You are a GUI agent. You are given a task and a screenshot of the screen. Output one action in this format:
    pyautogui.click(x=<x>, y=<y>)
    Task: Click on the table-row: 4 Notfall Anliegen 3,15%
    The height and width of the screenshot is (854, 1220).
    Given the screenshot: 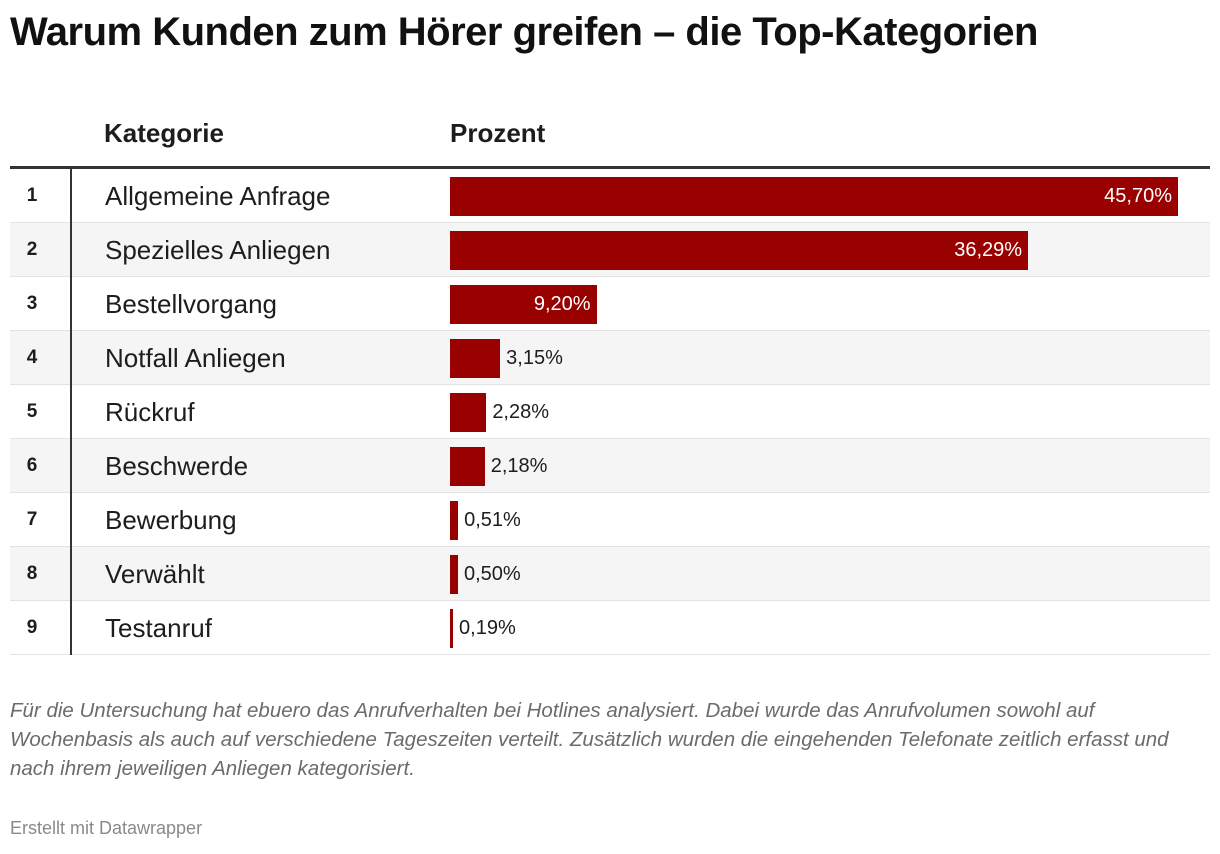 What is the action you would take?
    pyautogui.click(x=610, y=358)
    